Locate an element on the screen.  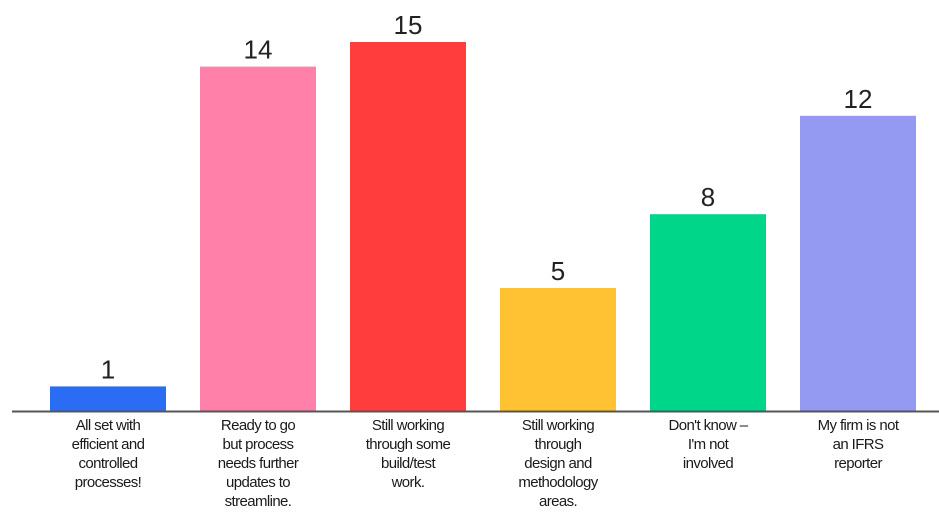
value-label-3: 15 is located at coordinates (408, 25).